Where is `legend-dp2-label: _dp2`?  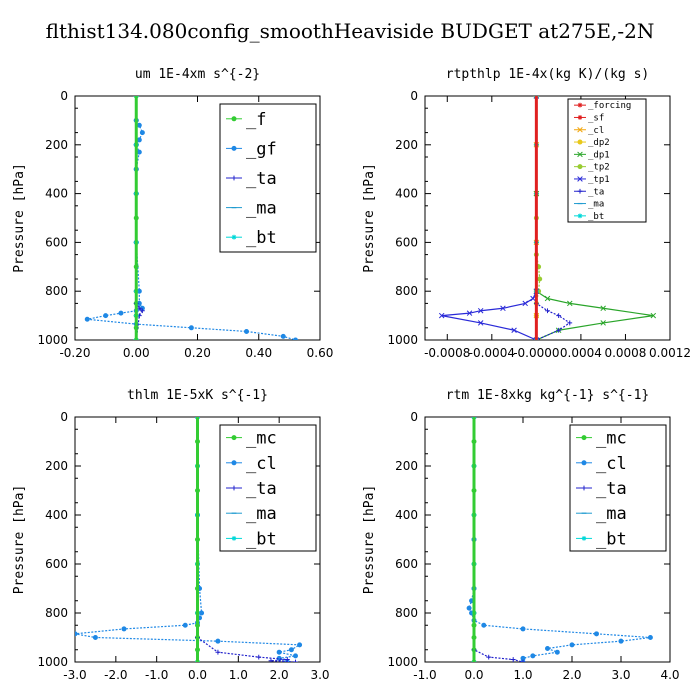 legend-dp2-label: _dp2 is located at coordinates (599, 143).